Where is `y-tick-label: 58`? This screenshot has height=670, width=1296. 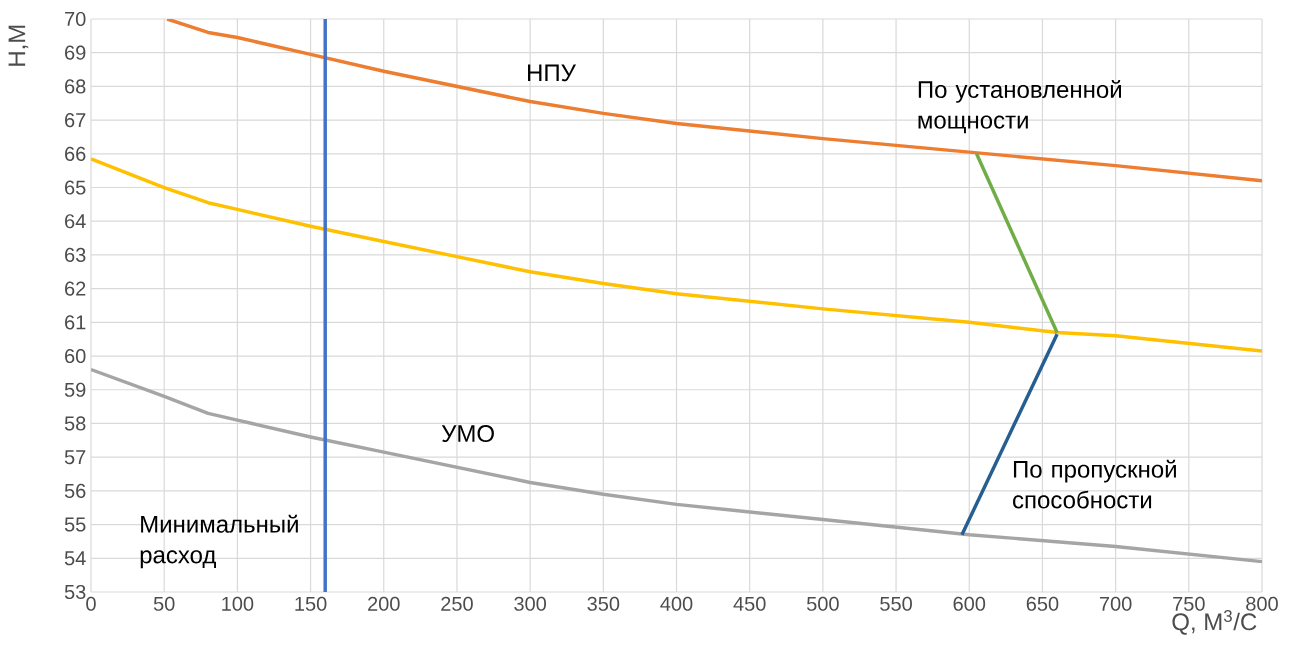 y-tick-label: 58 is located at coordinates (75, 423).